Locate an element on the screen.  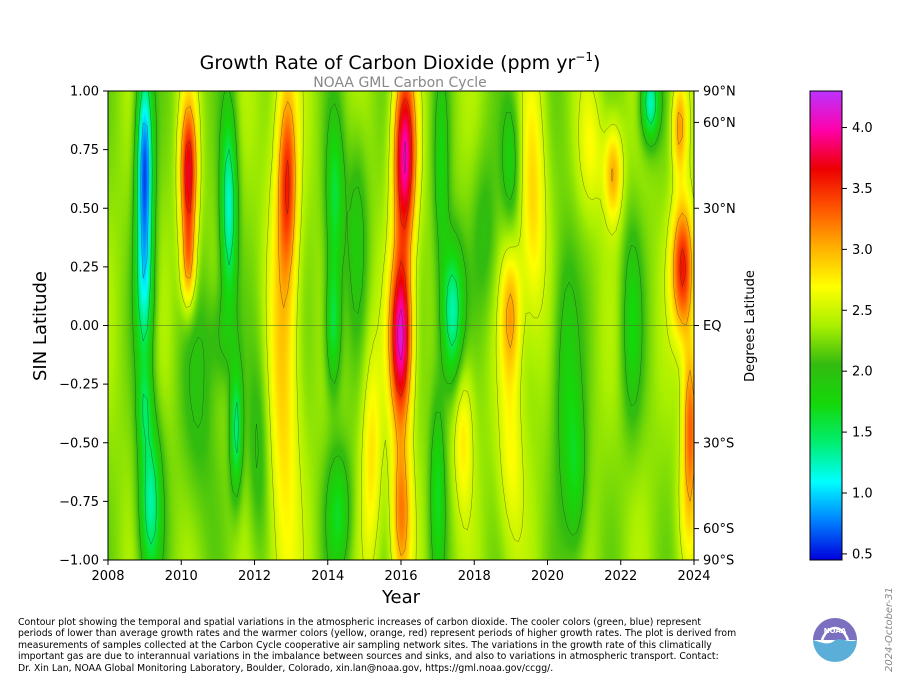
right-tick-label: EQ is located at coordinates (712, 326).